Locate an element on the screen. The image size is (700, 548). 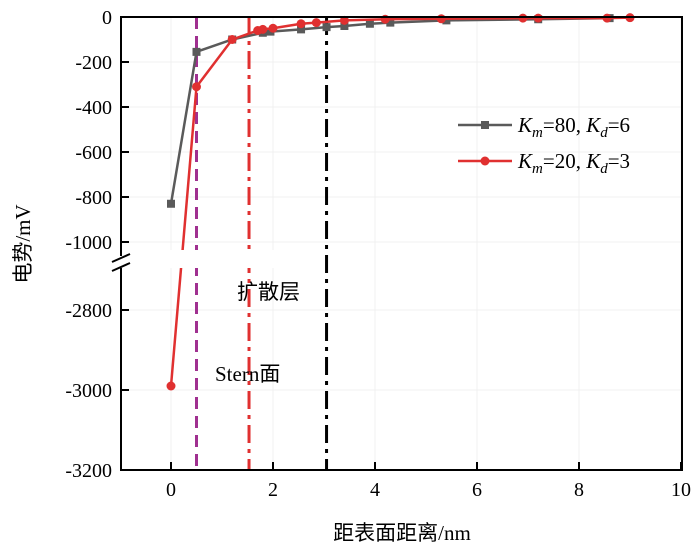
x-tick-label: 0 is located at coordinates (171, 490).